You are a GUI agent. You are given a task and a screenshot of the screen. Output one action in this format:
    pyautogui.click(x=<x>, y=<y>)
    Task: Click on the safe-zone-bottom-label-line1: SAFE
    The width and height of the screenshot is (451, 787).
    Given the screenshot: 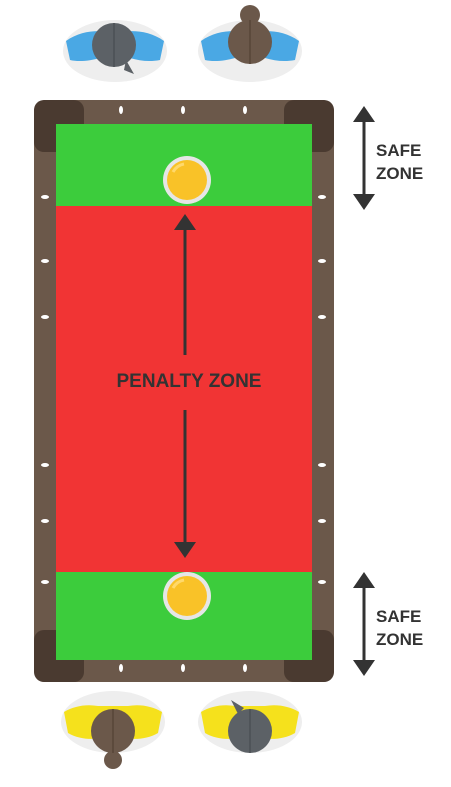 What is the action you would take?
    pyautogui.click(x=398, y=616)
    